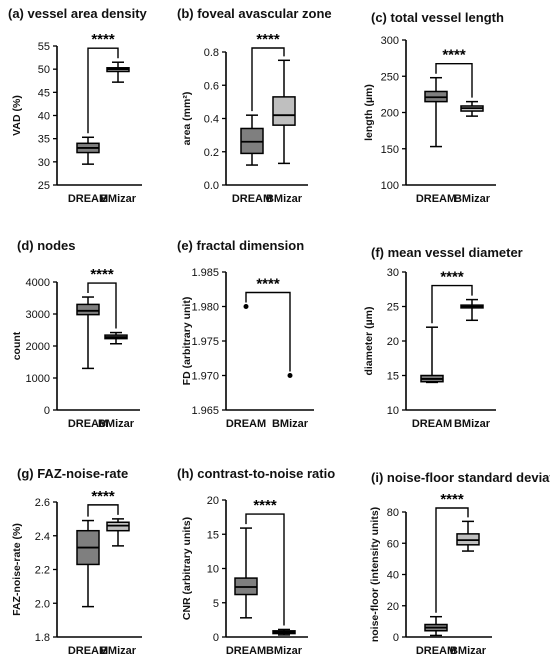 This screenshot has height=667, width=550. I want to click on y-axis-label: FD (arbitrary unit), so click(187, 341).